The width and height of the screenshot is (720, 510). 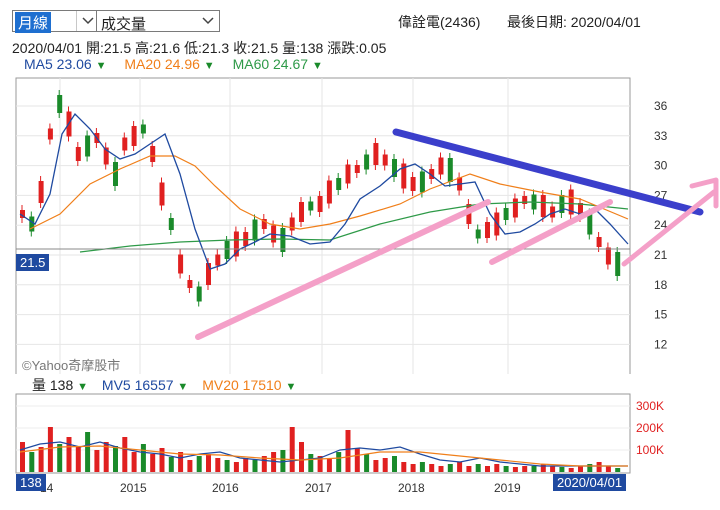 I want to click on year-label: 2015, so click(x=133, y=488).